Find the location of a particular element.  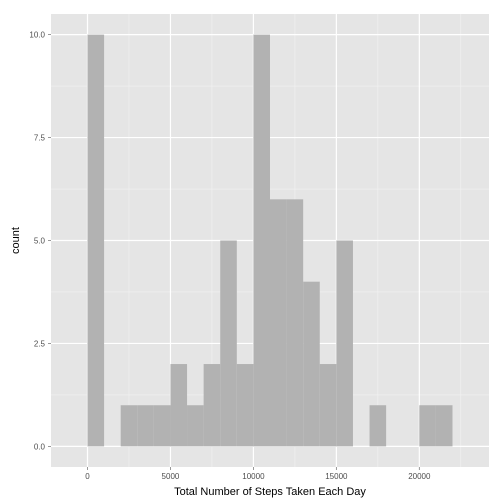

x-tick-label: 0 is located at coordinates (87, 476).